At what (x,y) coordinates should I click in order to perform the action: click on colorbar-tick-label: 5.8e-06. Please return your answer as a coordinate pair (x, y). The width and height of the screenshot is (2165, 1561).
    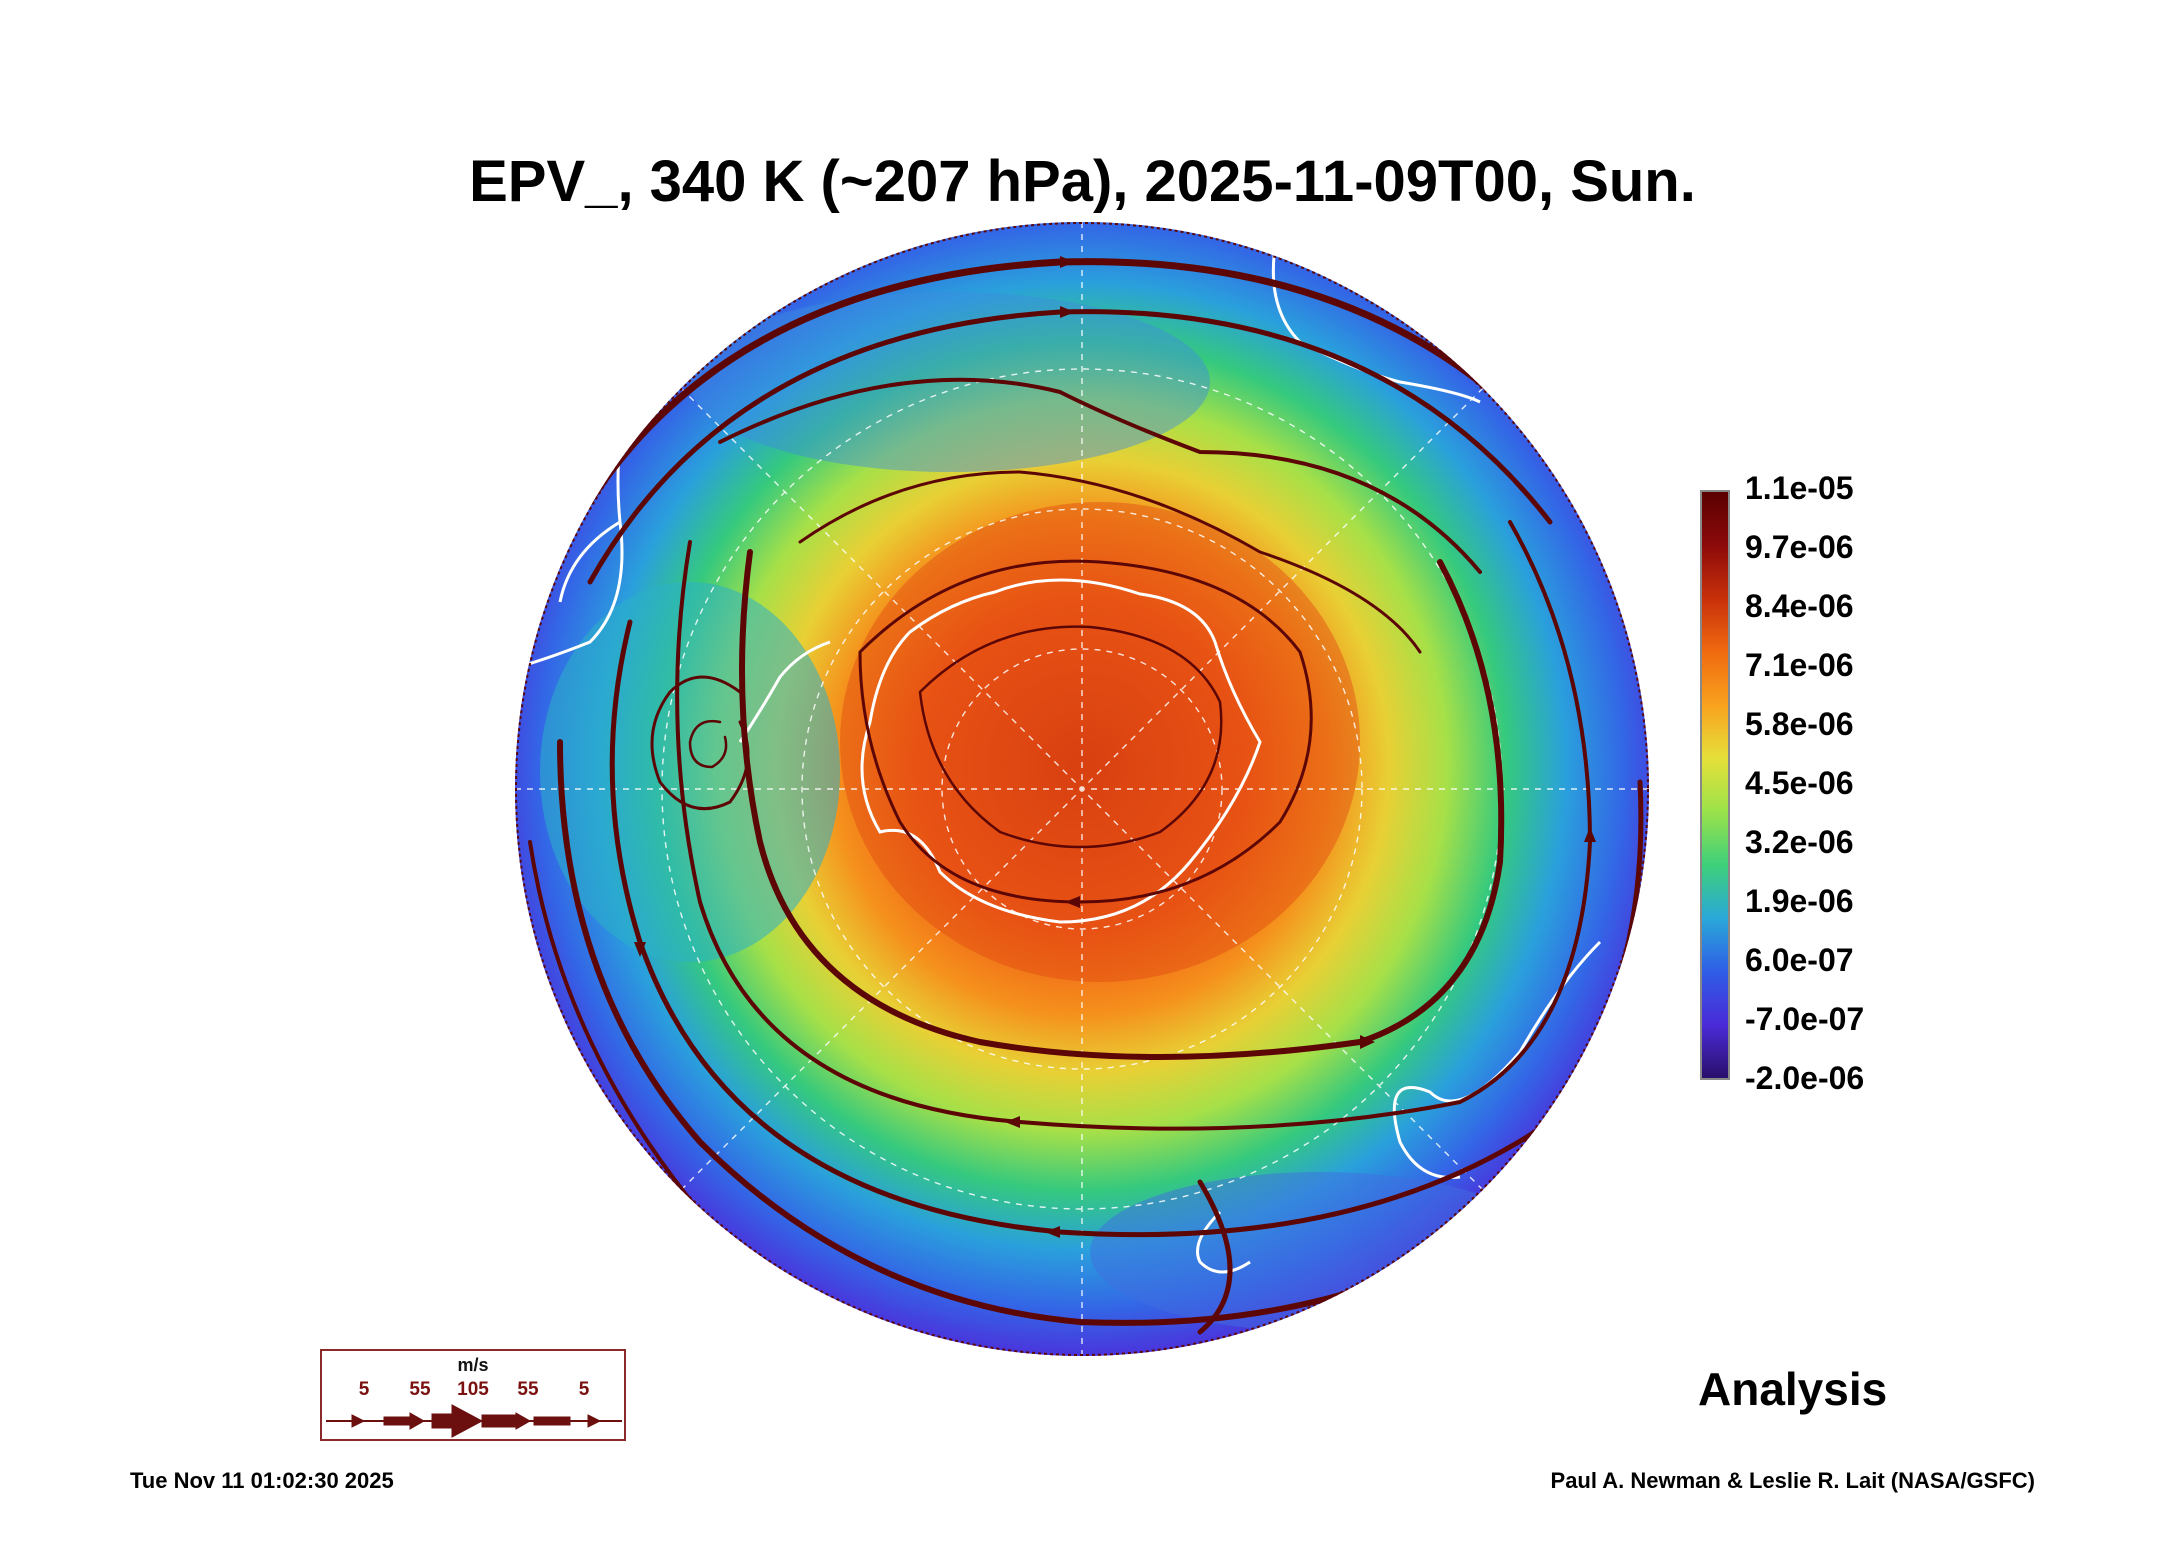
    Looking at the image, I should click on (1799, 724).